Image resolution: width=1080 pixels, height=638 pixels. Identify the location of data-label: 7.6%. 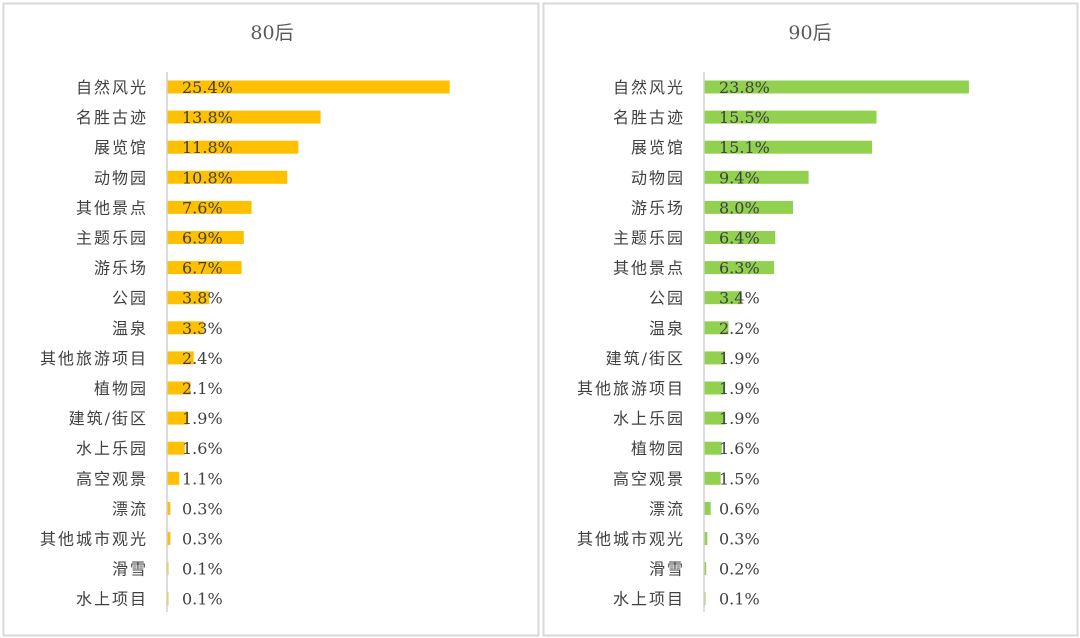
(202, 207).